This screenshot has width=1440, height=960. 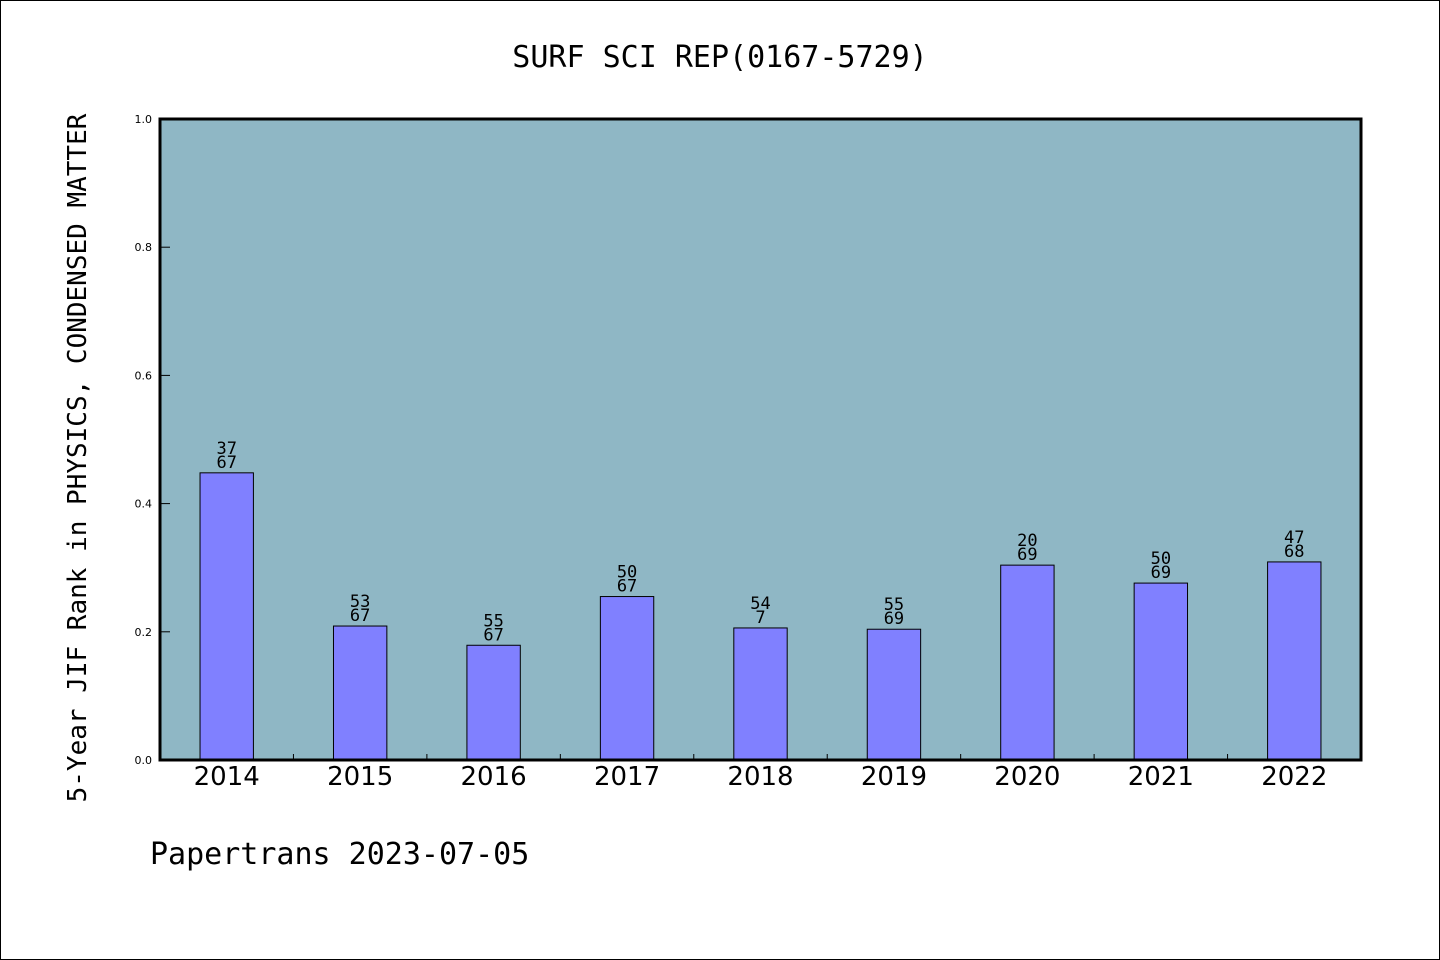 I want to click on y-tick-label: 0.2, so click(x=144, y=632).